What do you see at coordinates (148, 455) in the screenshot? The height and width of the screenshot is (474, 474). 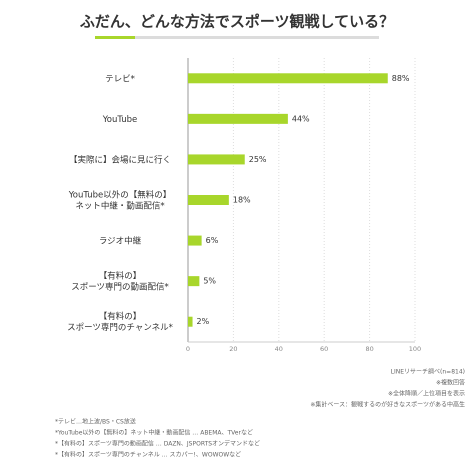 I see `footnote: *【有料の】スポーツ専門のチャンネル … スカパー!、WOWOWなど` at bounding box center [148, 455].